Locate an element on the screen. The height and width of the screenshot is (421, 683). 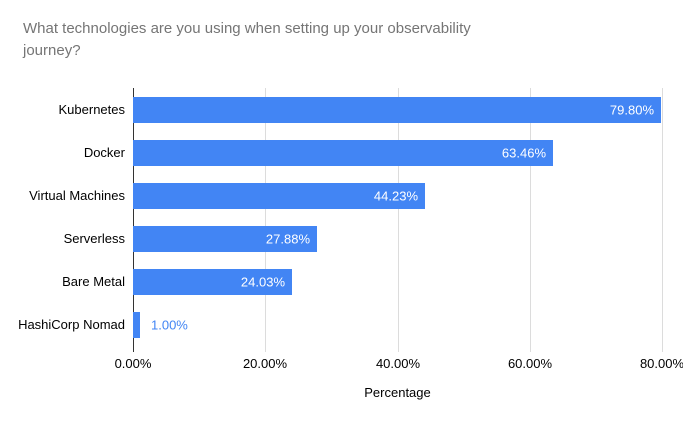
x-tick-label: 20.00% is located at coordinates (265, 363).